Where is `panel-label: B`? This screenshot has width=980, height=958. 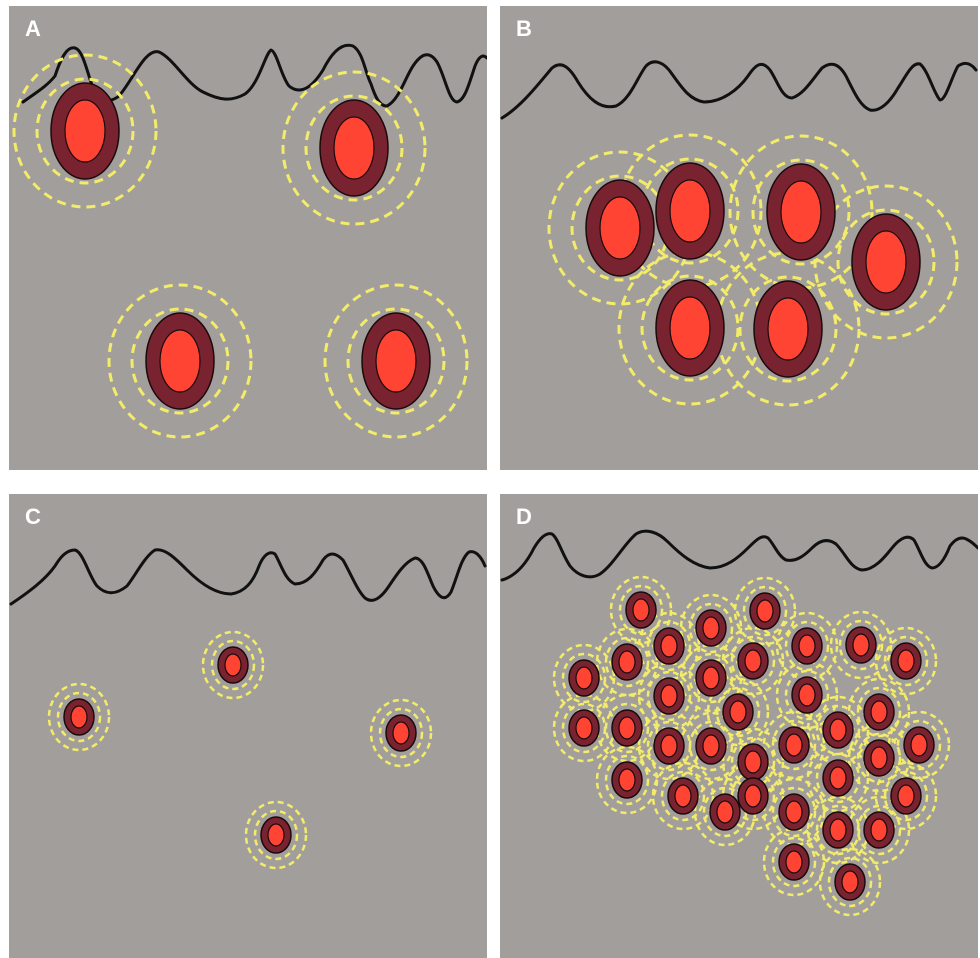
panel-label: B is located at coordinates (524, 28).